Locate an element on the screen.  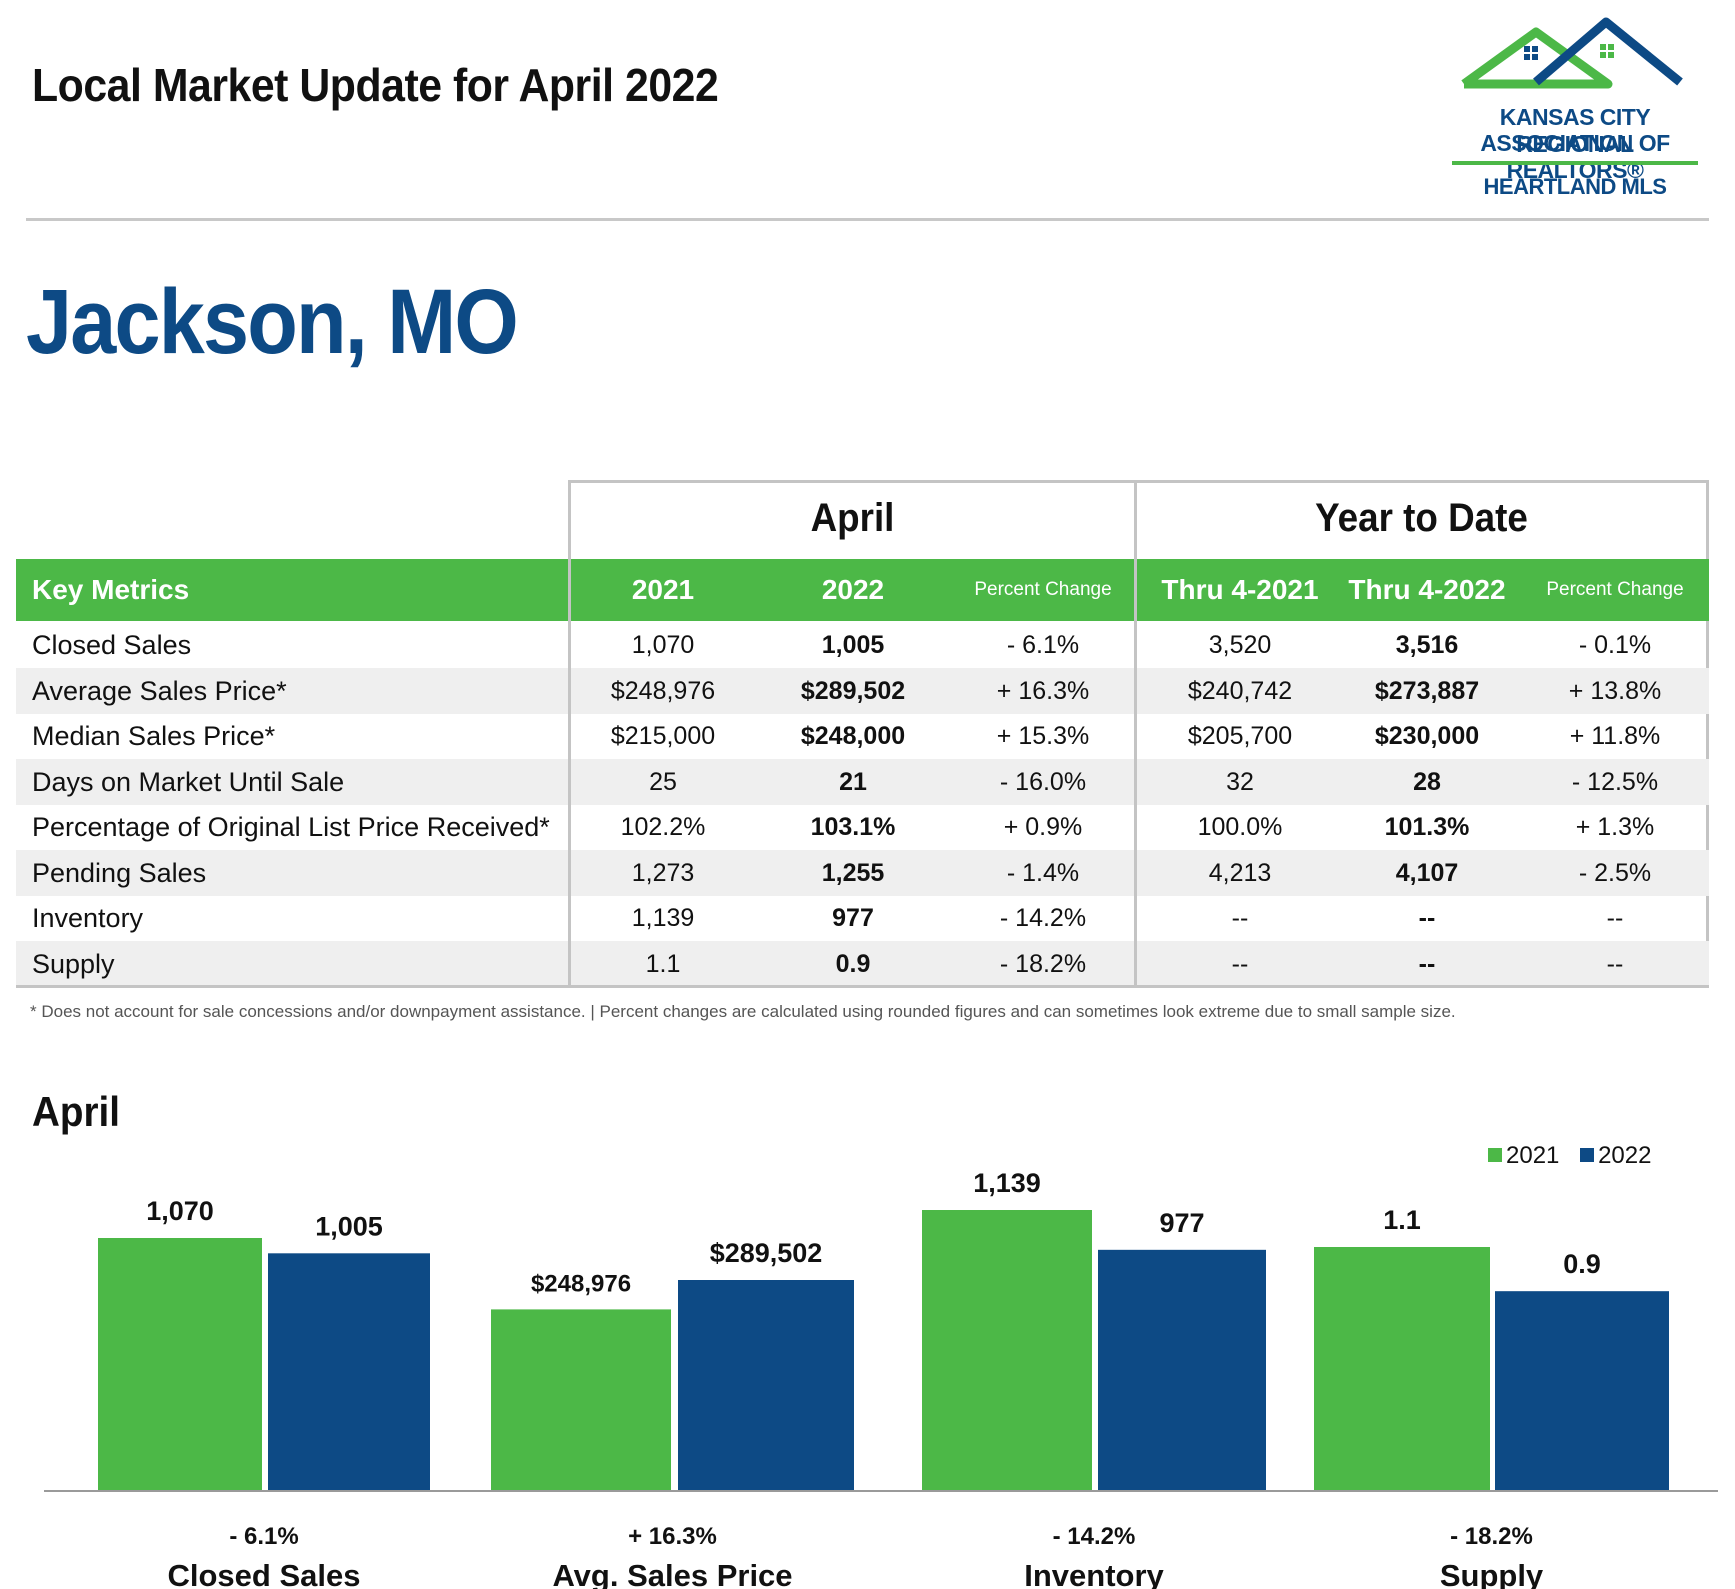
ytd-2022-value: $273,887 is located at coordinates (1427, 690).